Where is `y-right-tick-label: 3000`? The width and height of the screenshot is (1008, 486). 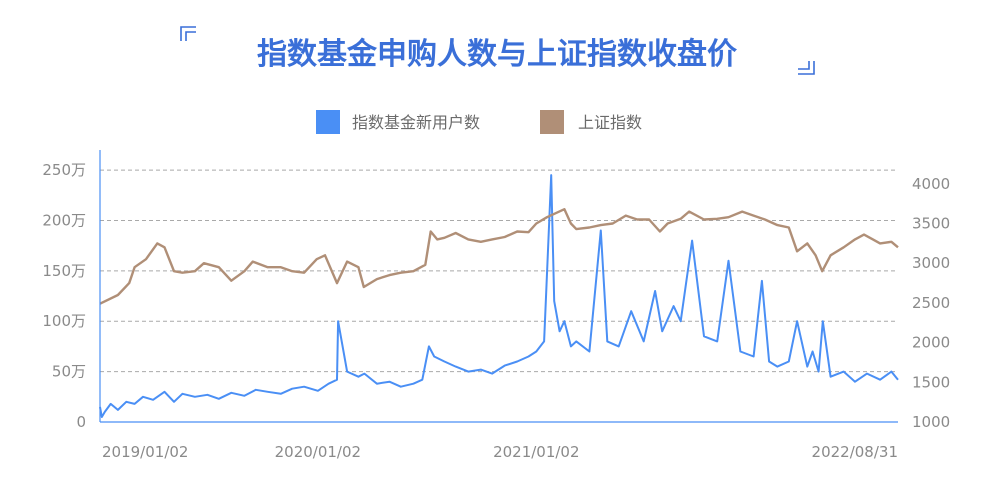
y-right-tick-label: 3000 is located at coordinates (931, 263).